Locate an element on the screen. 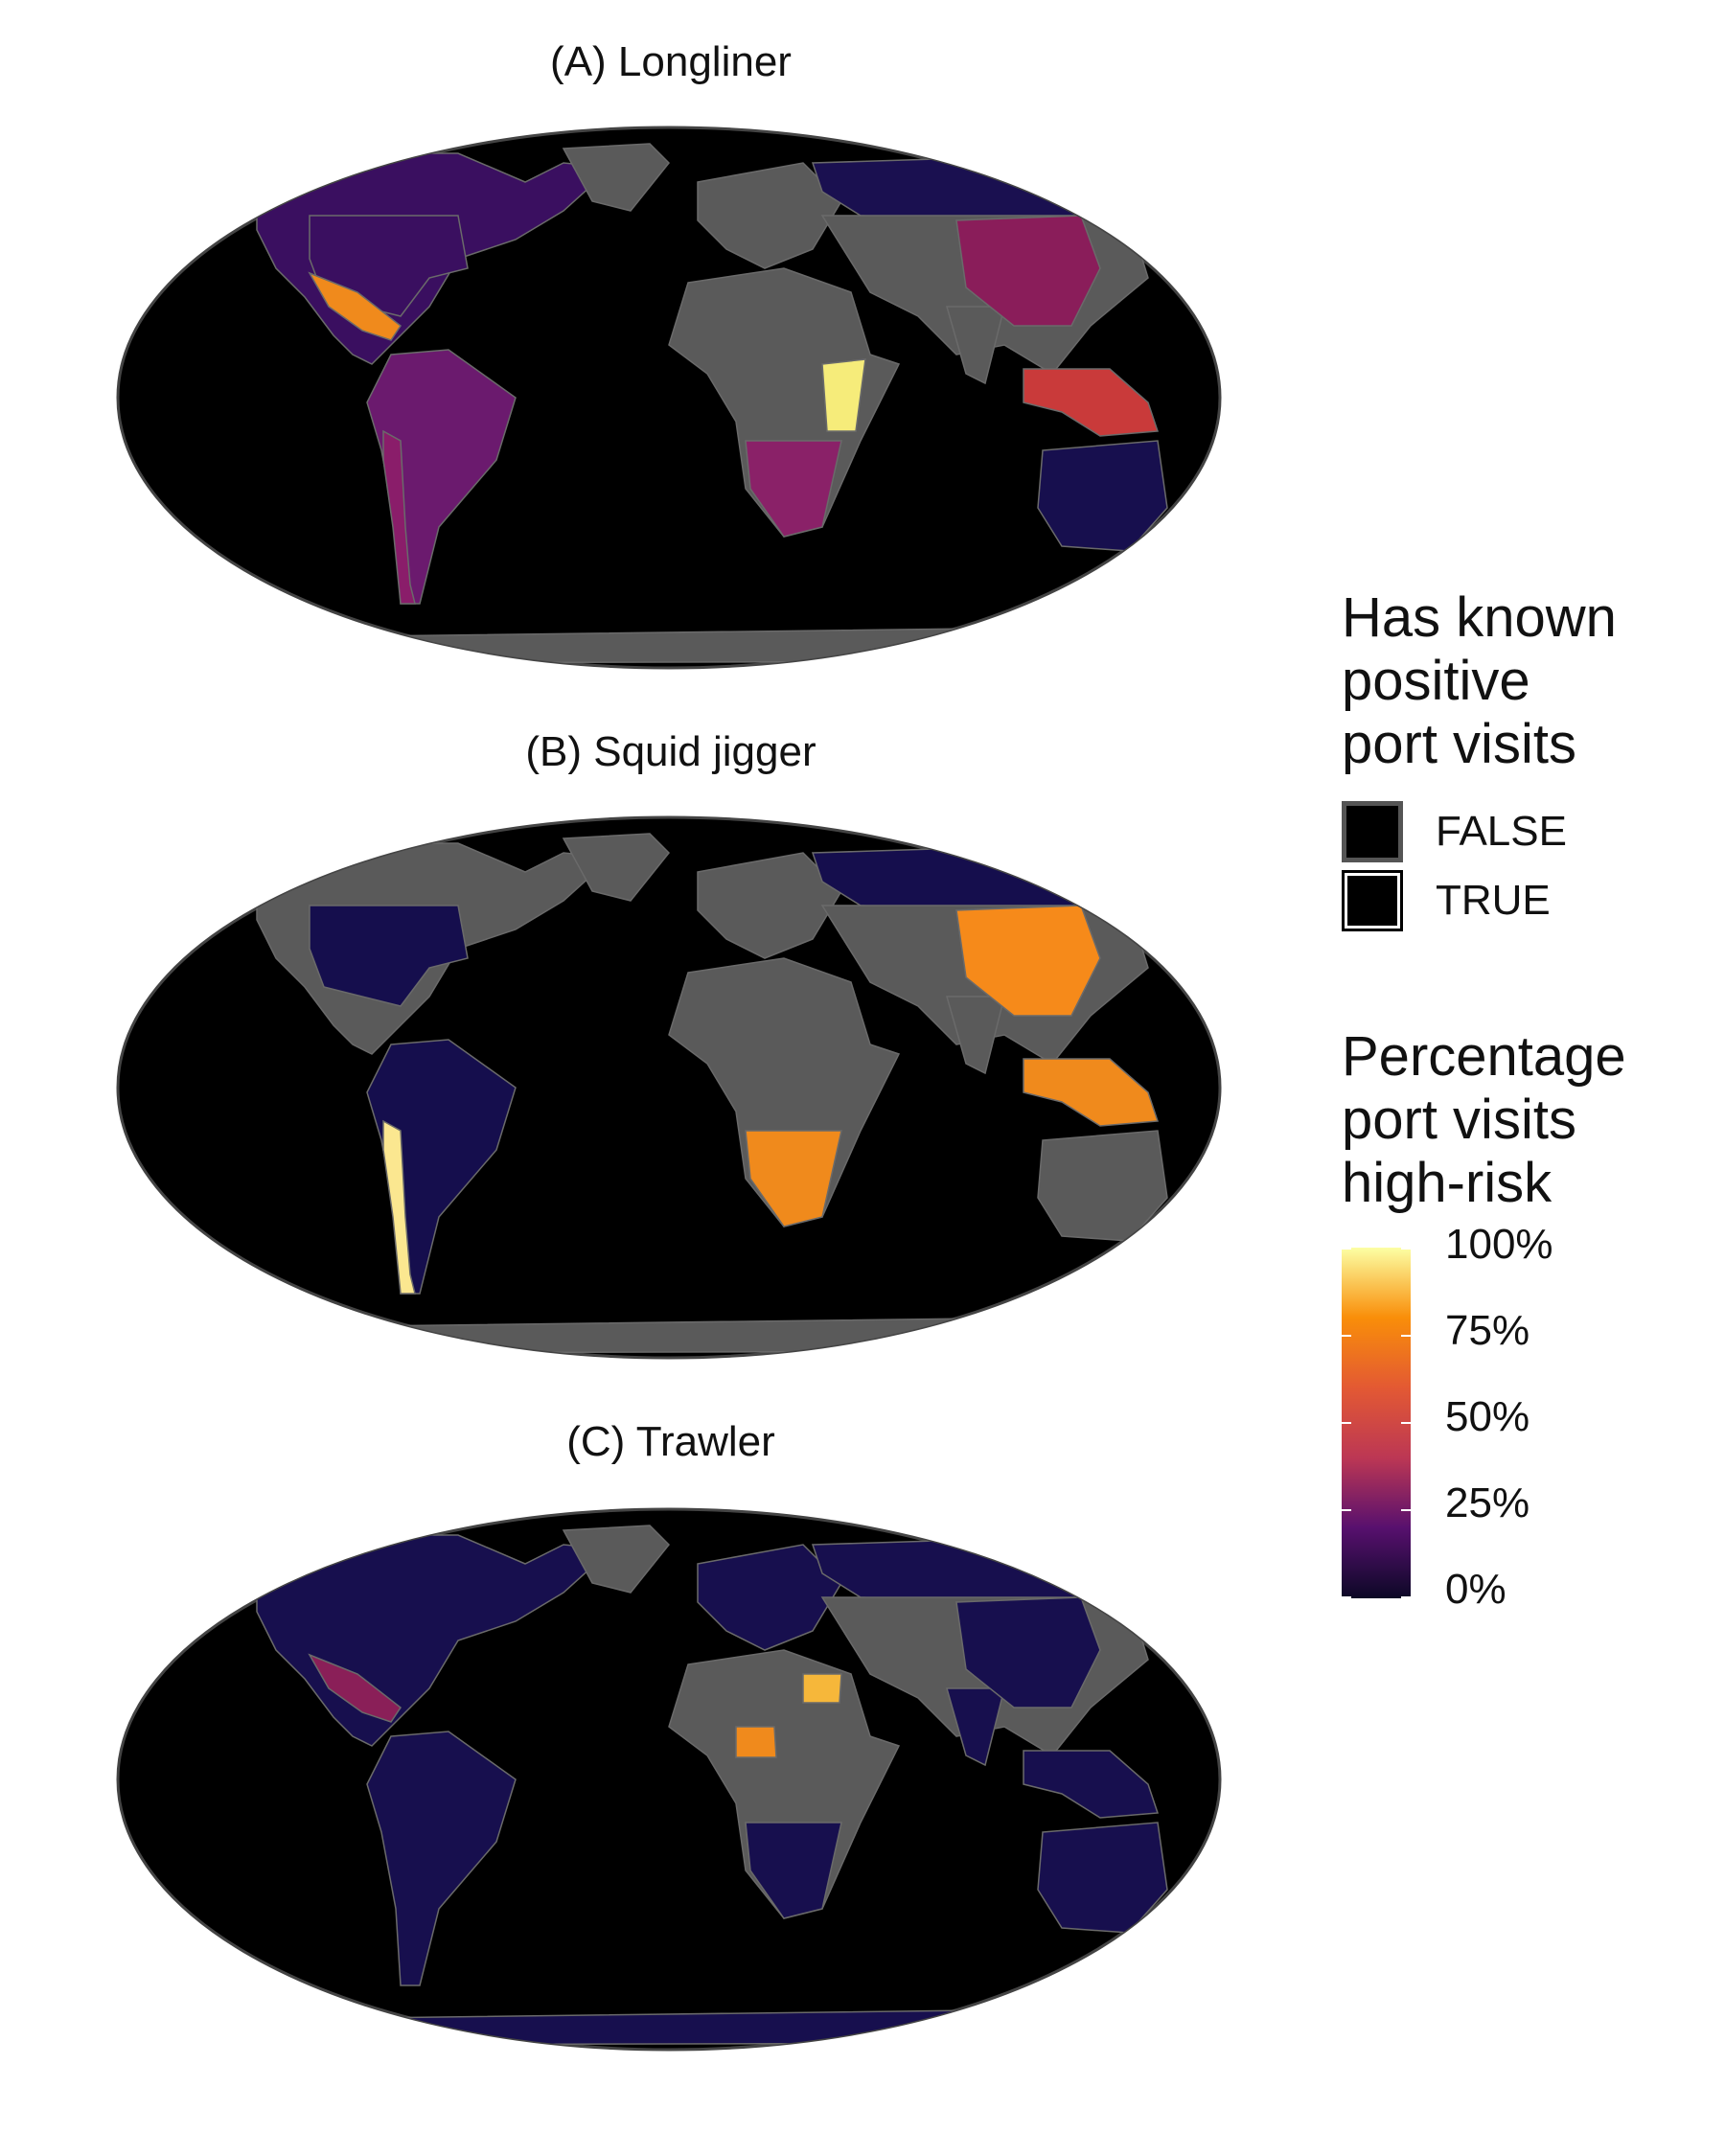 The width and height of the screenshot is (1725, 2156). legend-key-false-label: FALSE is located at coordinates (1502, 831).